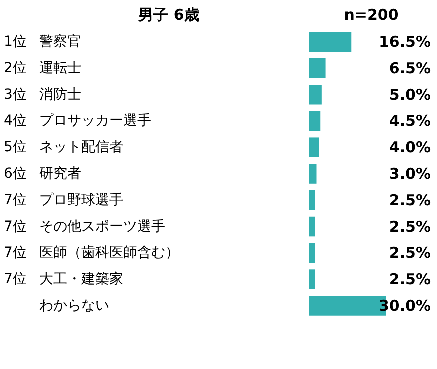 The height and width of the screenshot is (369, 437). What do you see at coordinates (110, 253) in the screenshot?
I see `y-tick-label: 医師（歯科医師含む）` at bounding box center [110, 253].